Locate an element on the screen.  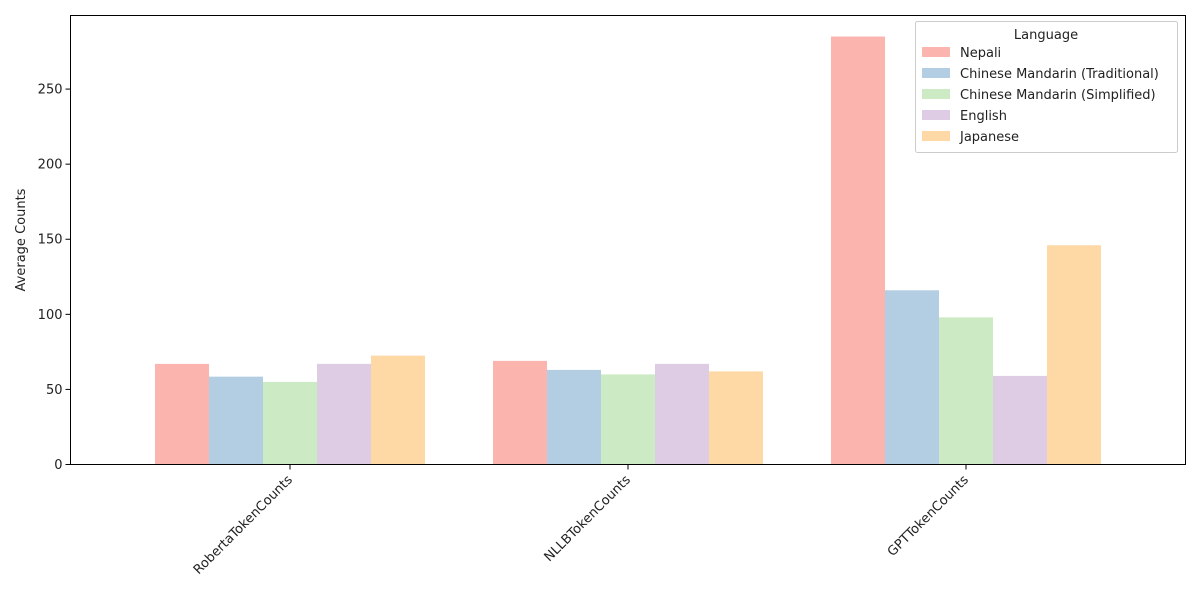
bar-japanese-nllbtokencounts is located at coordinates (736, 418).